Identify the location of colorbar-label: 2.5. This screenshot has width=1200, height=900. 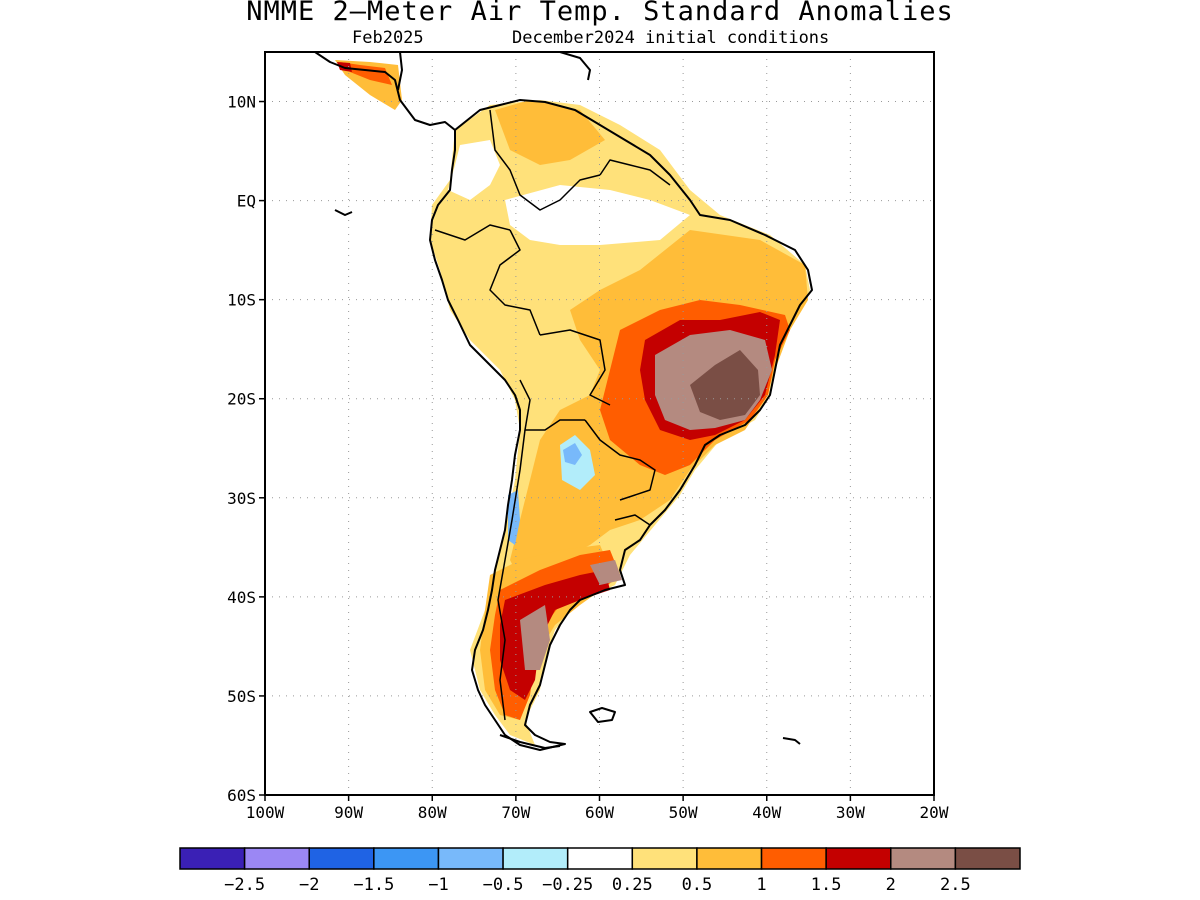
(955, 885).